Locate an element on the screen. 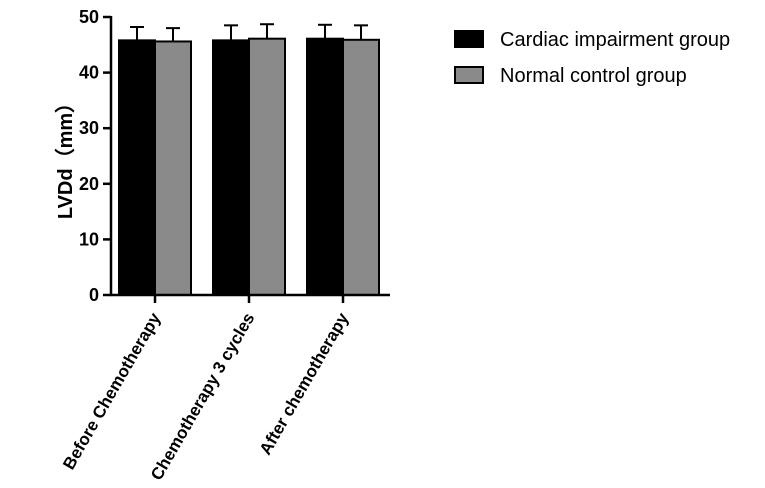  x-tick-label: After chemotherapy is located at coordinates (304, 383).